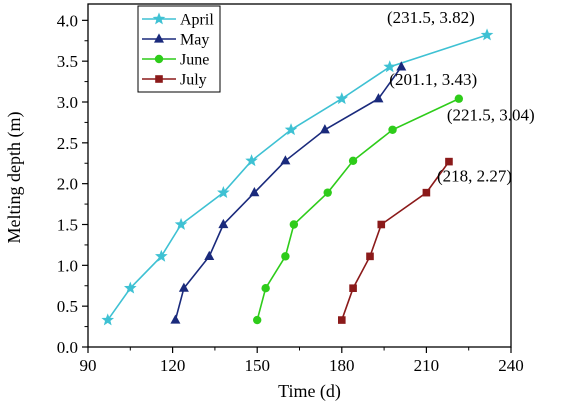  I want to click on series-line, so click(395, 241).